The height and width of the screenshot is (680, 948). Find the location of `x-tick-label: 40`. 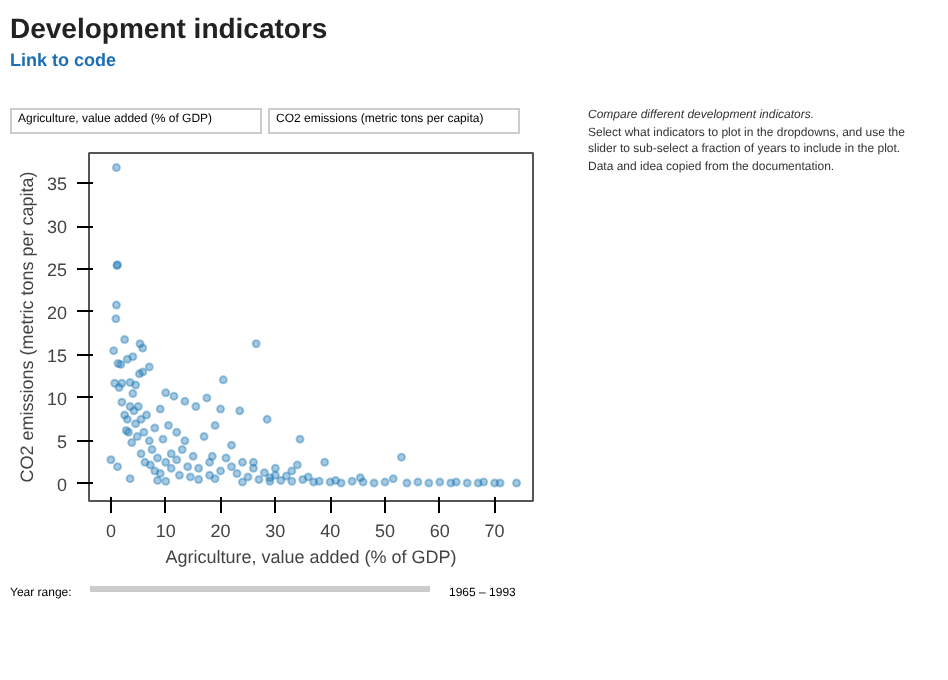

x-tick-label: 40 is located at coordinates (330, 531).